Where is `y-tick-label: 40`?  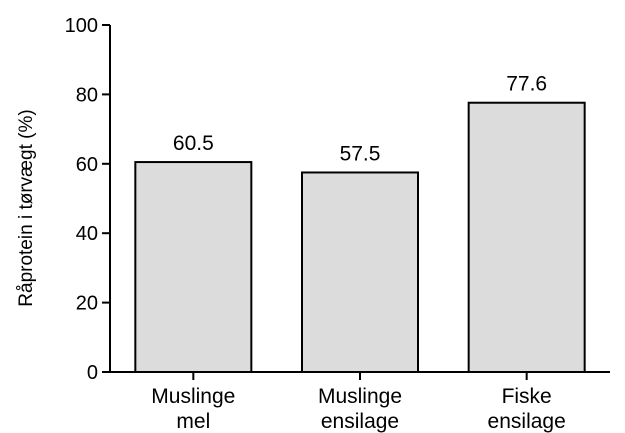
y-tick-label: 40 is located at coordinates (87, 234).